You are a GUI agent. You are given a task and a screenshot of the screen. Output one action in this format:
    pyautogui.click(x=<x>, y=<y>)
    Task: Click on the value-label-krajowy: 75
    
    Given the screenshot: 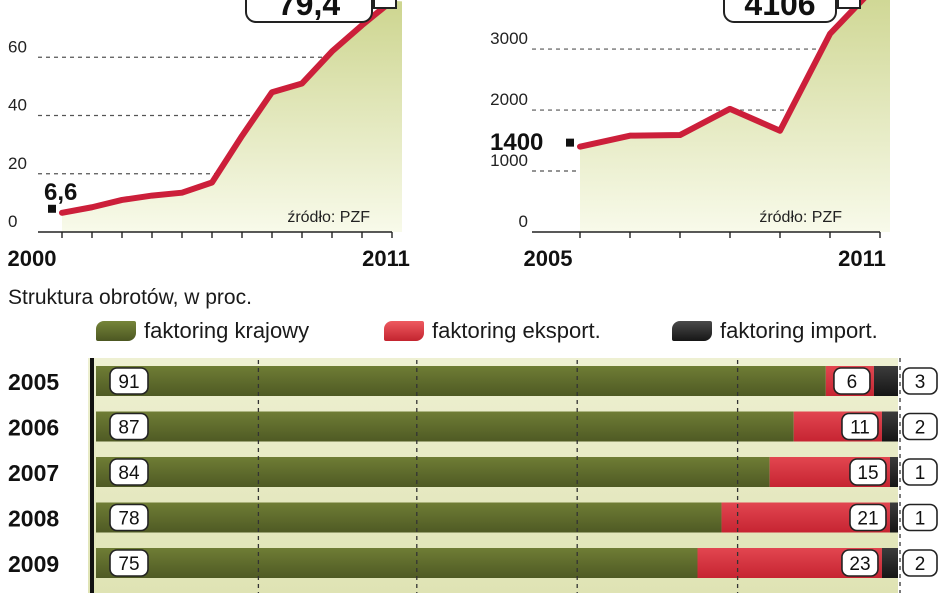 What is the action you would take?
    pyautogui.click(x=128, y=564)
    